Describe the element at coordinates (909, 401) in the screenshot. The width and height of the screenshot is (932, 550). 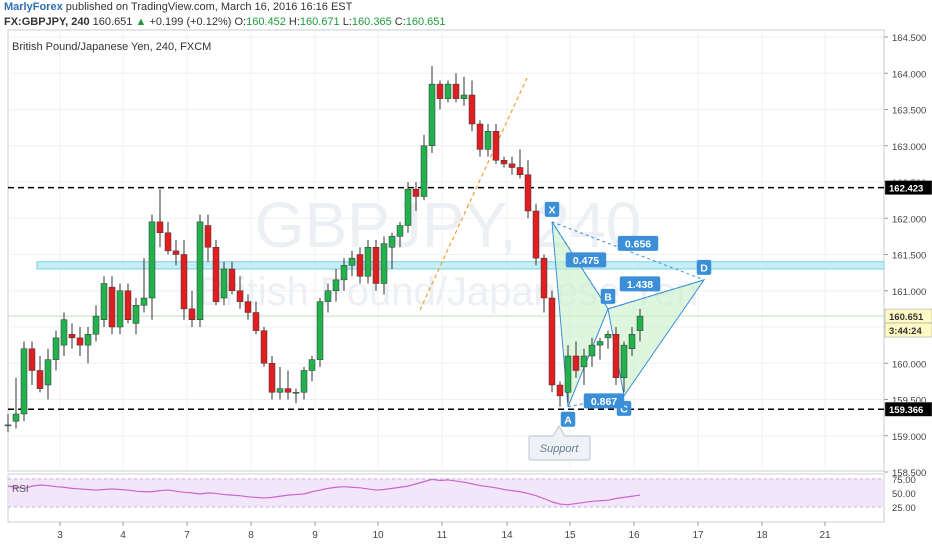
I see `price-tick-label: 159.500` at that location.